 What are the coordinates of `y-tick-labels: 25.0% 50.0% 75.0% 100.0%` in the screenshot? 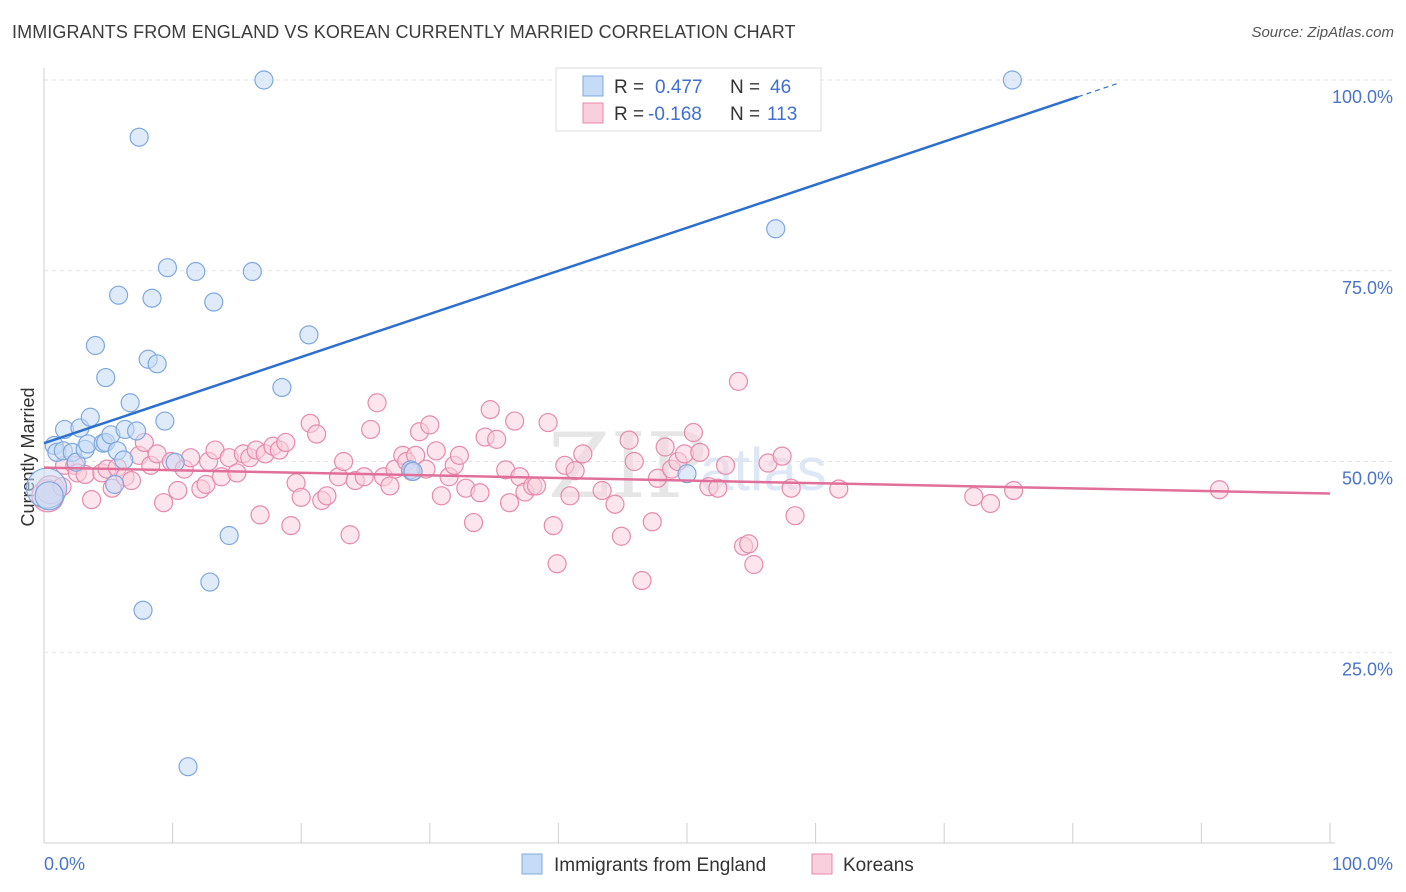 It's located at (1362, 383).